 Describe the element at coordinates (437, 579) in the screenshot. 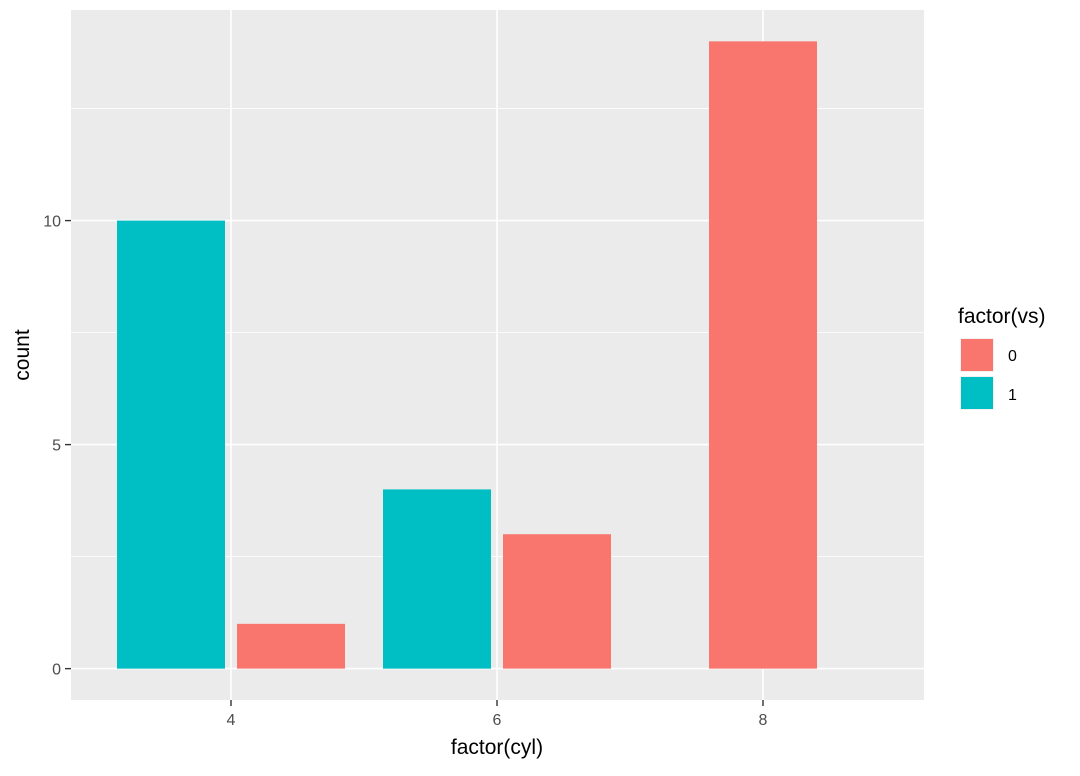

I see `bar-cyl6-vs1` at that location.